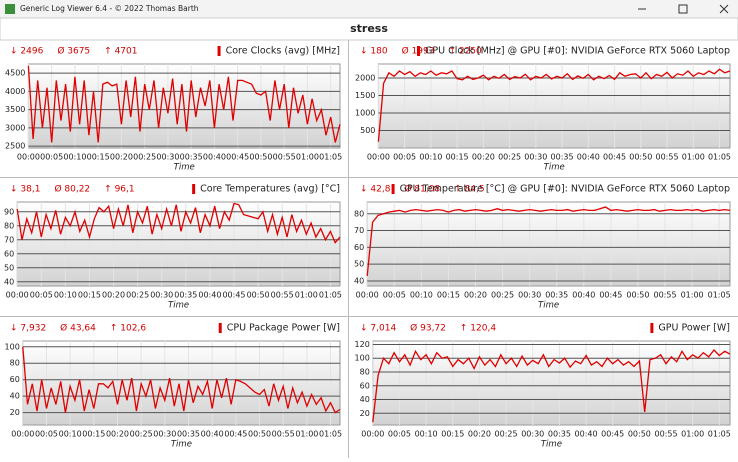 The image size is (738, 462). Describe the element at coordinates (375, 190) in the screenshot. I see `stat-value: ↓ 42,8` at that location.